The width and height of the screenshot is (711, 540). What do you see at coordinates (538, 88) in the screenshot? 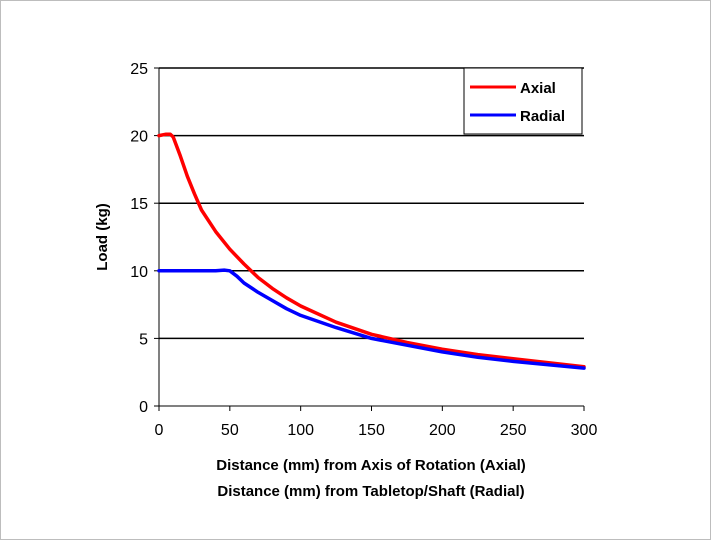
I see `legend-label-axial: Axial` at bounding box center [538, 88].